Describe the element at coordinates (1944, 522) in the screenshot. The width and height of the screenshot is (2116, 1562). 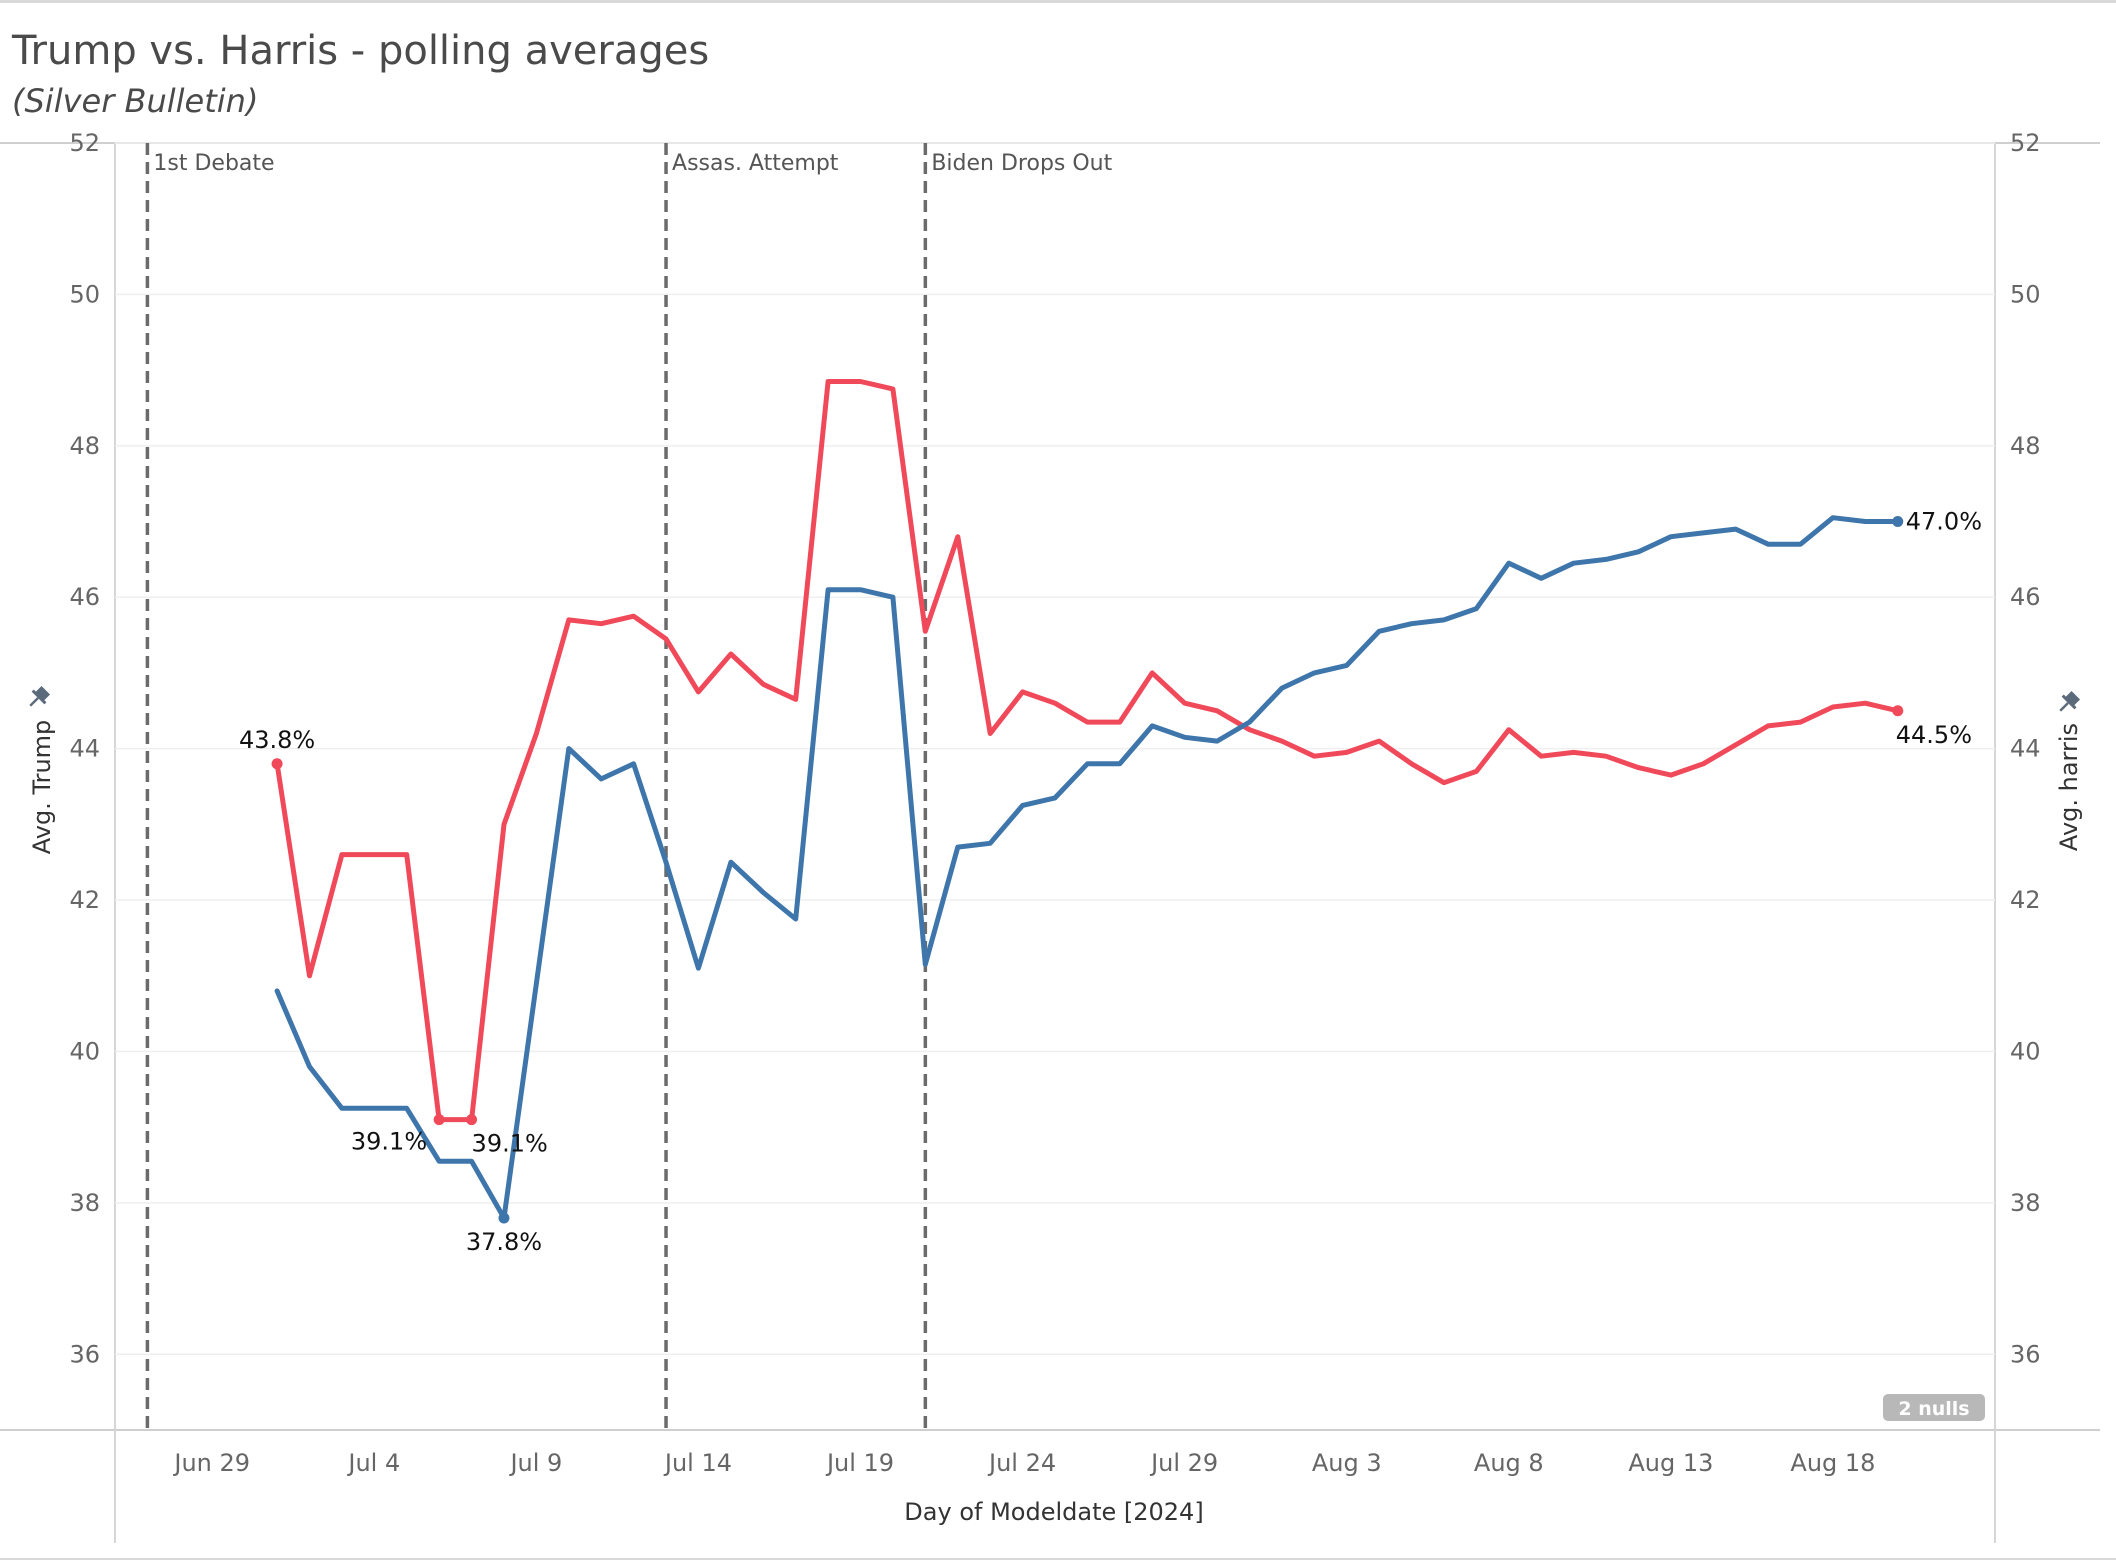
I see `data-label: 47.0%` at that location.